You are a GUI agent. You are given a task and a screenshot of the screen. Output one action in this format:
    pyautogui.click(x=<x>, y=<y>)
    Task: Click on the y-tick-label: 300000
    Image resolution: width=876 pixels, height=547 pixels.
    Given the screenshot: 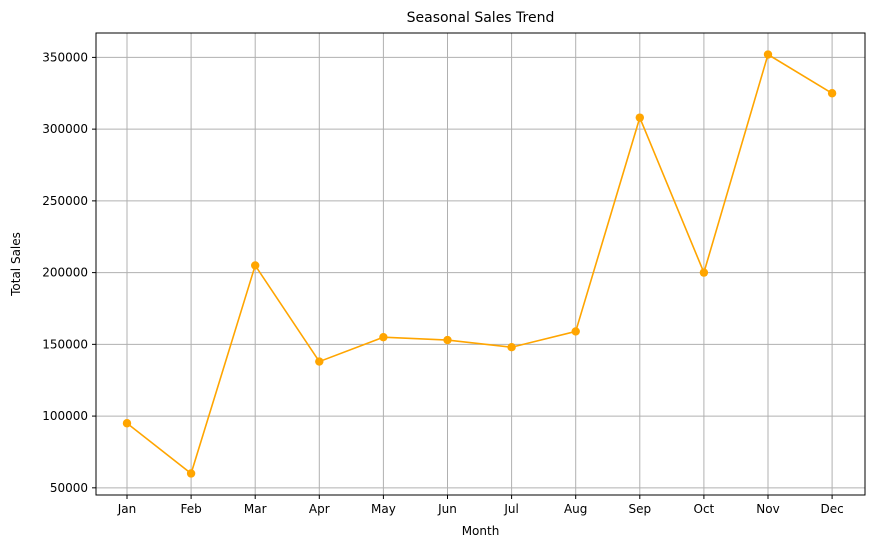 What is the action you would take?
    pyautogui.click(x=65, y=129)
    